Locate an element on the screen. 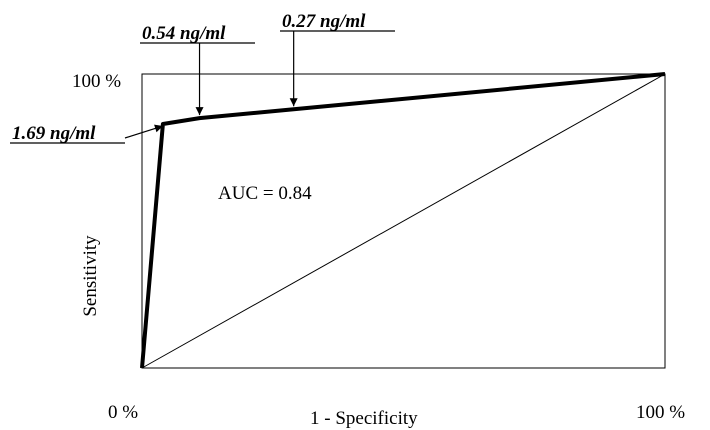 The height and width of the screenshot is (430, 710). callout-label-0-54: 0.54 ng/ml is located at coordinates (184, 33).